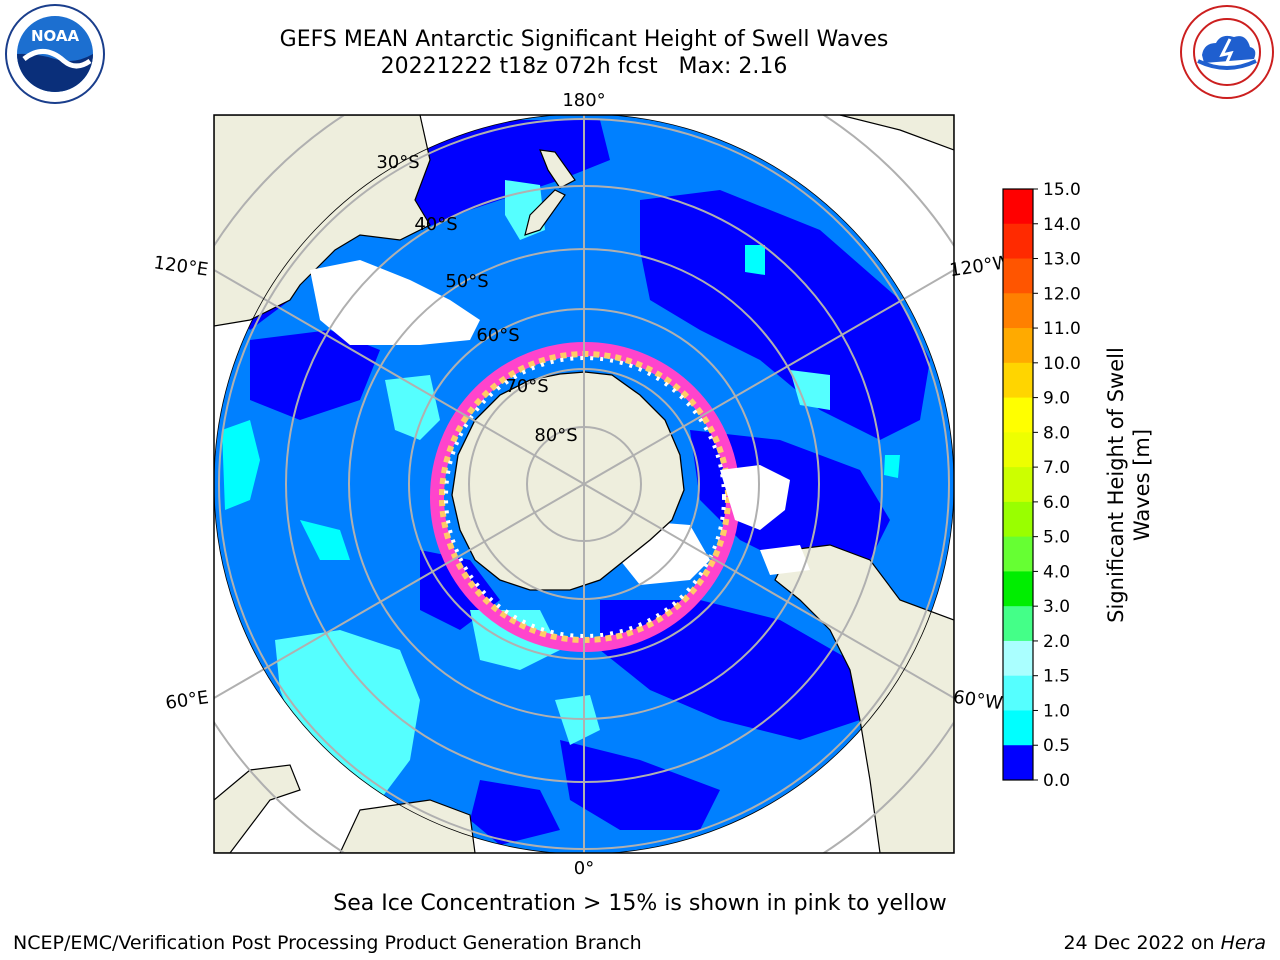 Image resolution: width=1280 pixels, height=960 pixels. What do you see at coordinates (978, 701) in the screenshot?
I see `lon-label-60w: 60°W` at bounding box center [978, 701].